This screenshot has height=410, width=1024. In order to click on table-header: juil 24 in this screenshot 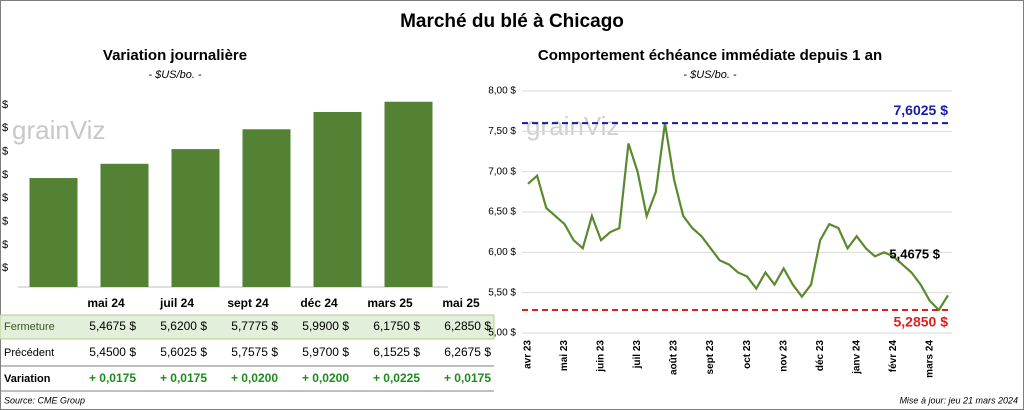, I will do `click(176, 303)`.